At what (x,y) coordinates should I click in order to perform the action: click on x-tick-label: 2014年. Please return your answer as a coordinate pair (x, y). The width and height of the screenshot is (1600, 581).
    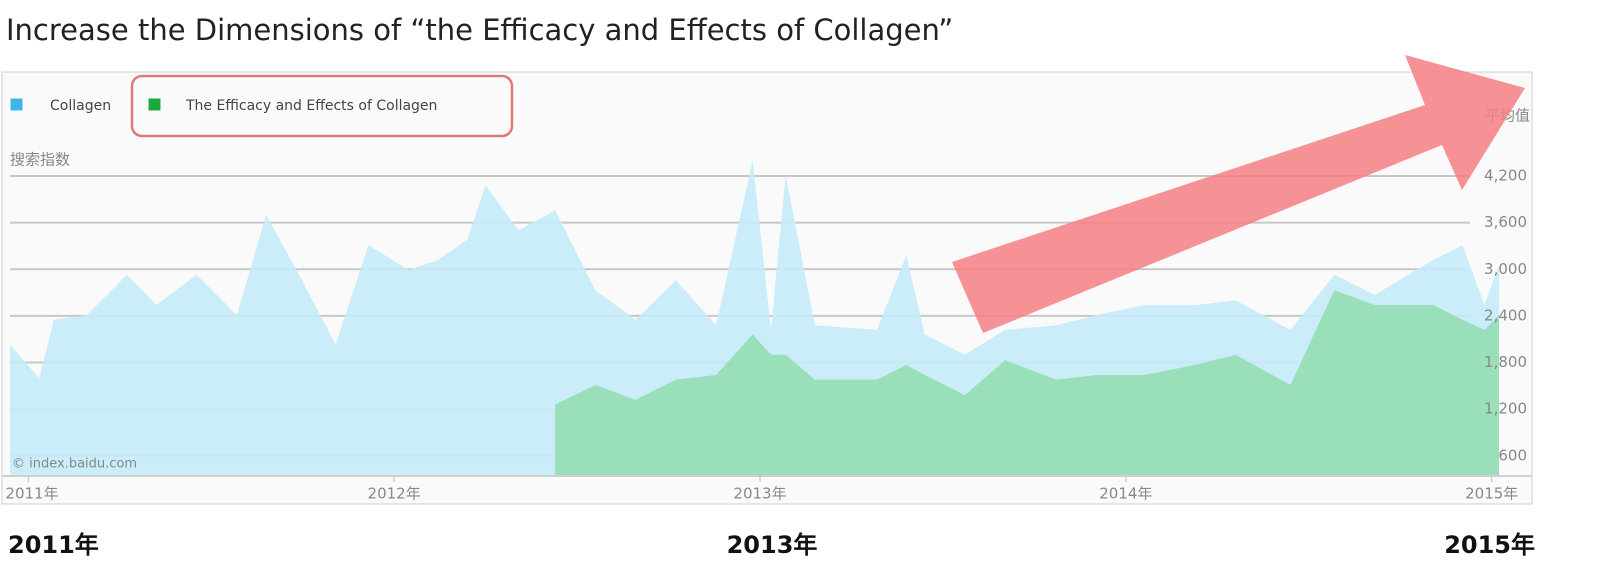
    Looking at the image, I should click on (1125, 494).